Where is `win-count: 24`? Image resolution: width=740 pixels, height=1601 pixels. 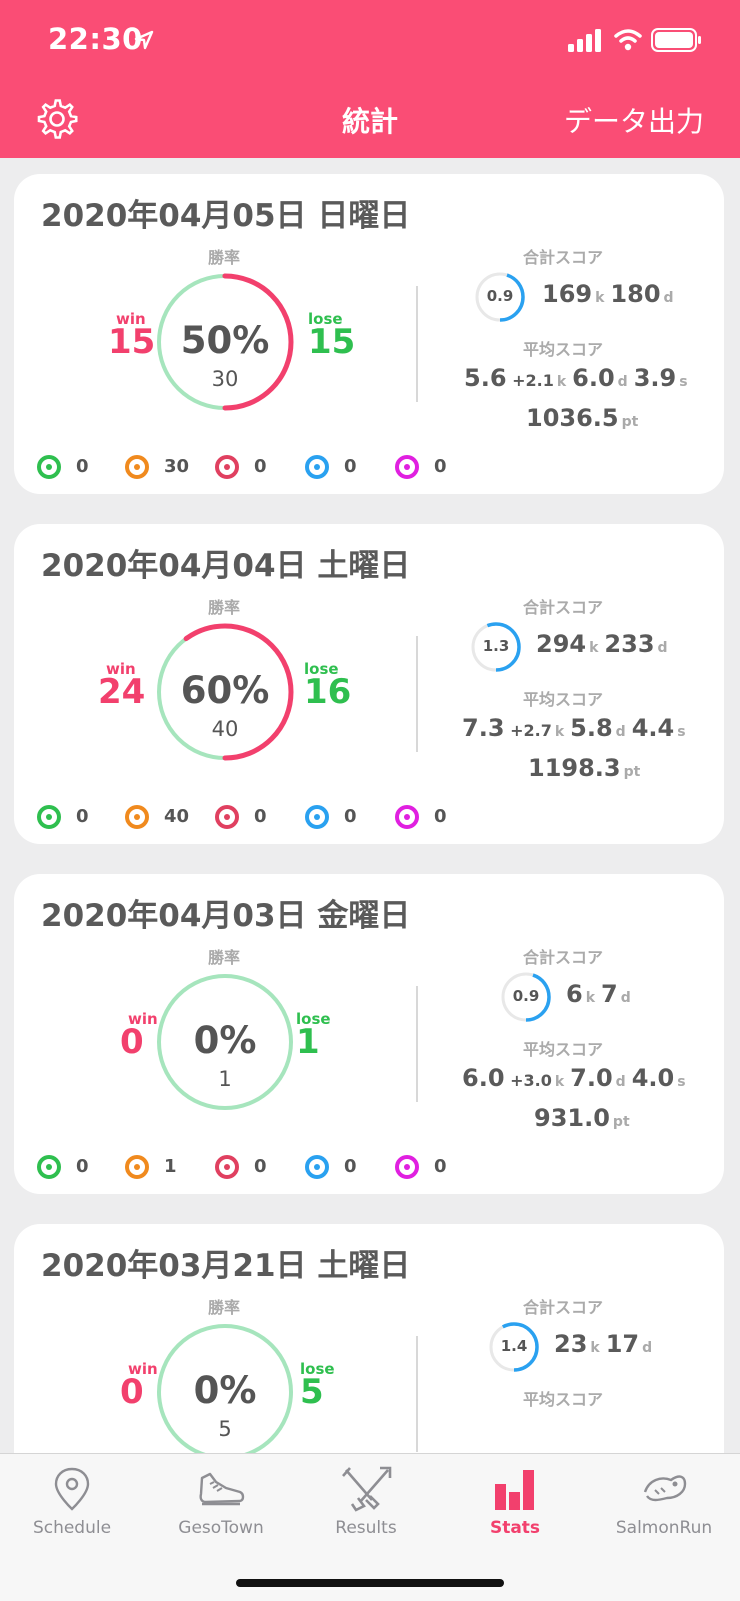
win-count: 24 is located at coordinates (122, 692).